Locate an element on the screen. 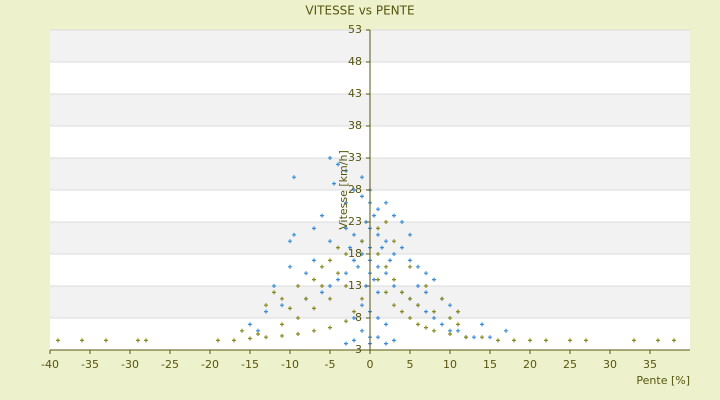  y-tick-label: 23 is located at coordinates (355, 221).